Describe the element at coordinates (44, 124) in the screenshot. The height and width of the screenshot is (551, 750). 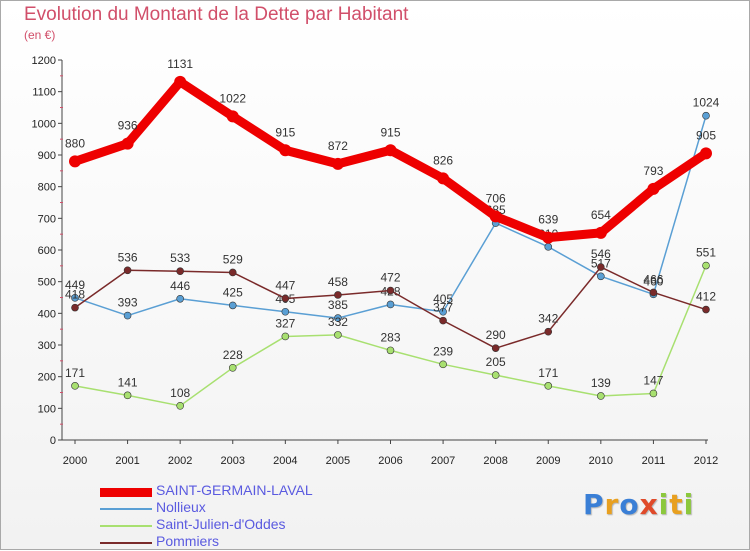
I see `y-tick-label: 1000` at that location.